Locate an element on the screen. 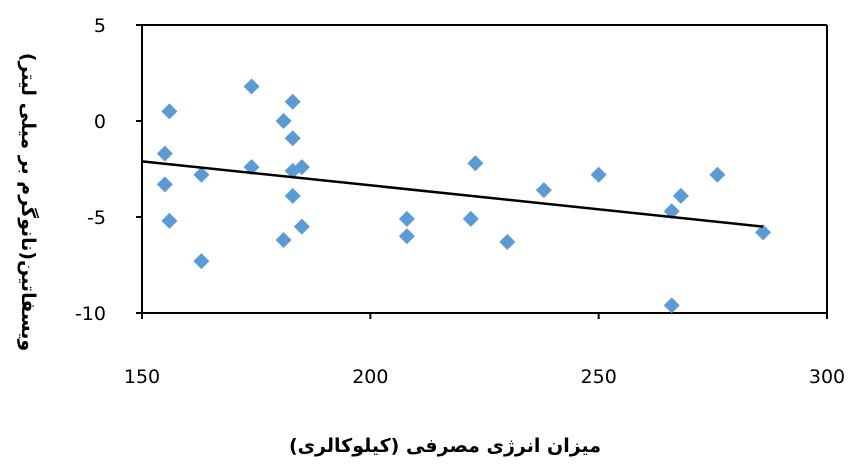 The height and width of the screenshot is (465, 850). x-axis-title: میزان انرژی مصرفی (کیلوکالری) is located at coordinates (445, 446).